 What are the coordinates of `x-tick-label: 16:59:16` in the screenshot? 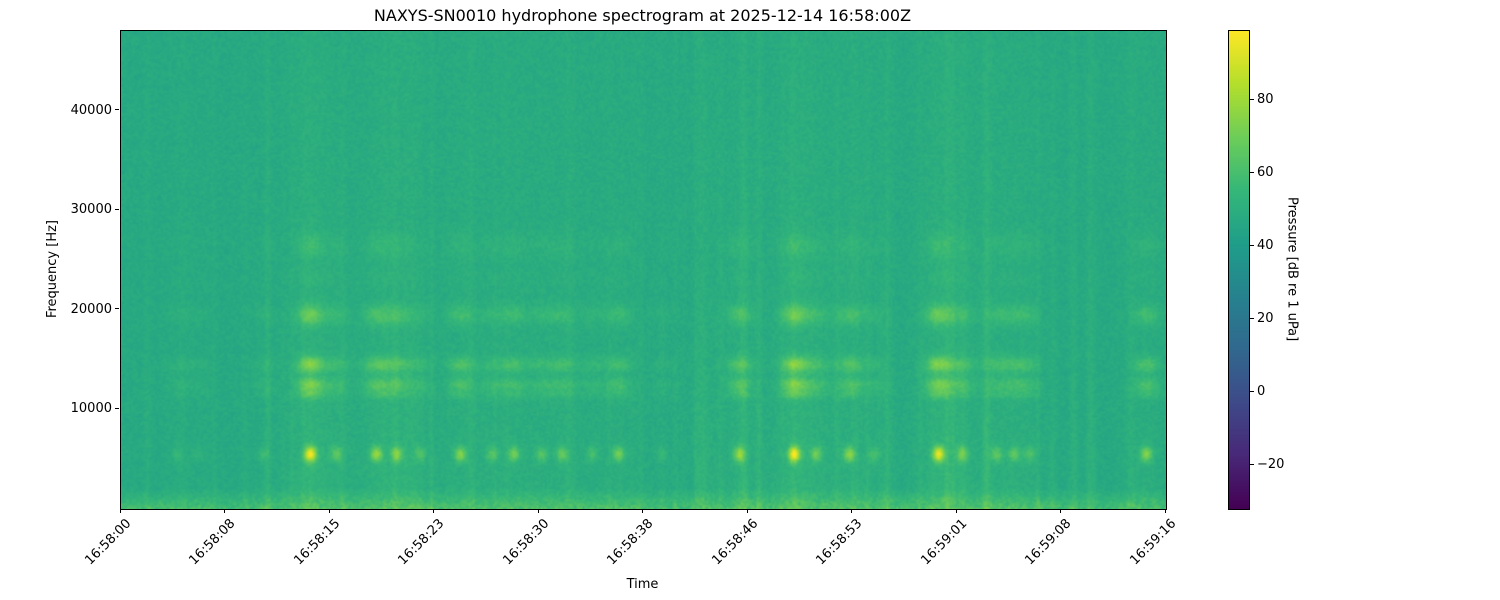 It's located at (1153, 542).